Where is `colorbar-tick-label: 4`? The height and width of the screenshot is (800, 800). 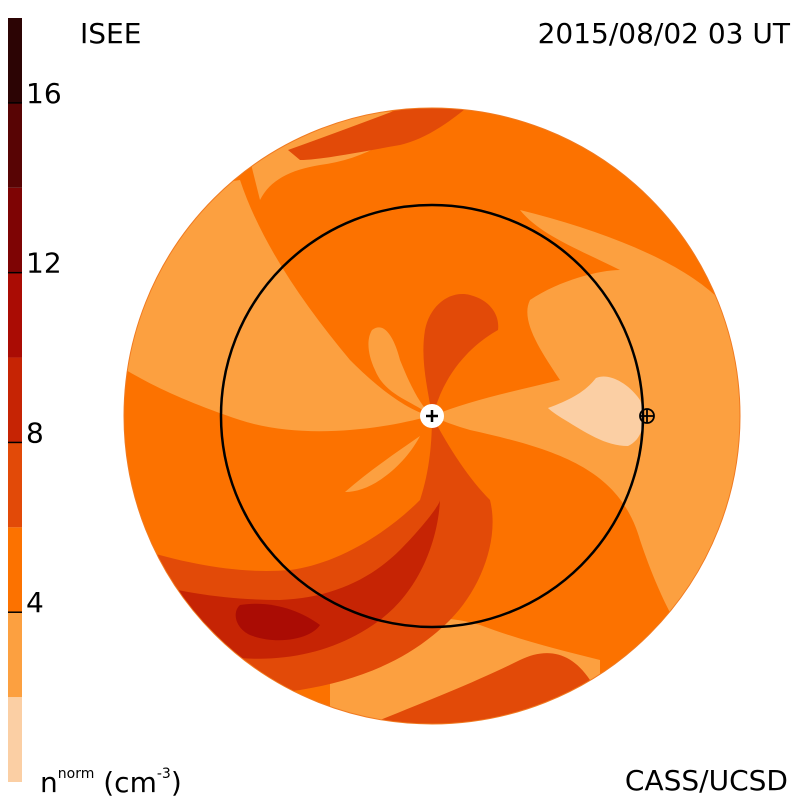 colorbar-tick-label: 4 is located at coordinates (35, 602).